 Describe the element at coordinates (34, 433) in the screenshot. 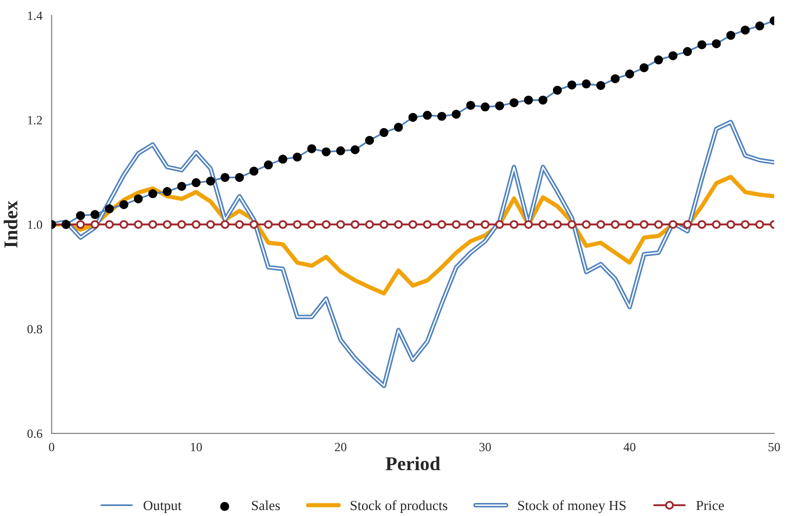

I see `y-tick-label: 0.6` at that location.